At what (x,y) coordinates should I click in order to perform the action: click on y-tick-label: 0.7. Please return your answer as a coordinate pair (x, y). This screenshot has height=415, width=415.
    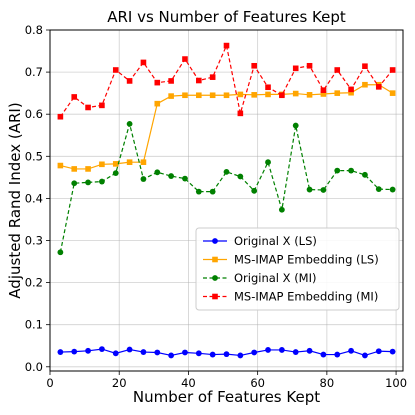
    Looking at the image, I should click on (34, 72).